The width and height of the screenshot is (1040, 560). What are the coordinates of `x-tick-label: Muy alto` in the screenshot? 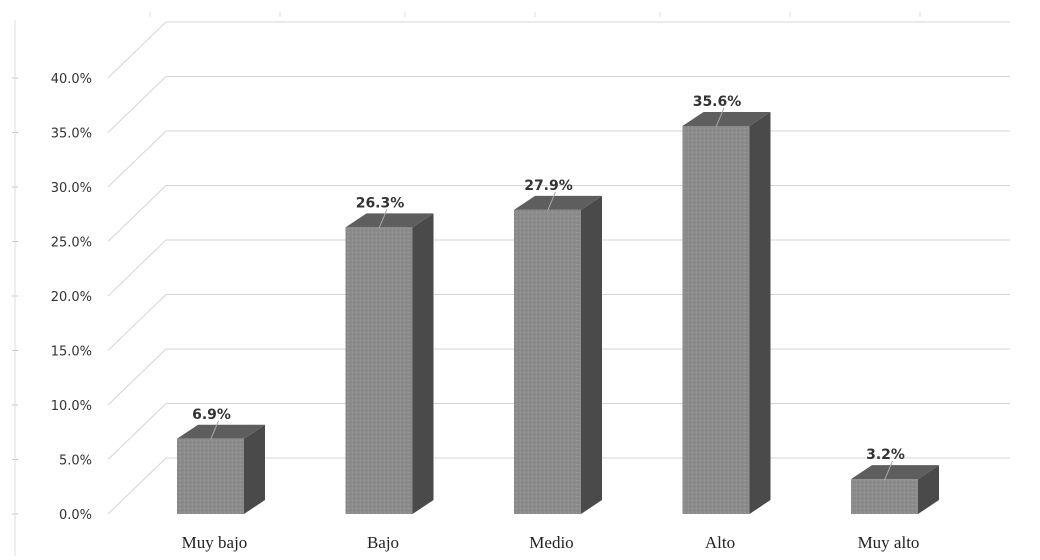 It's located at (889, 542).